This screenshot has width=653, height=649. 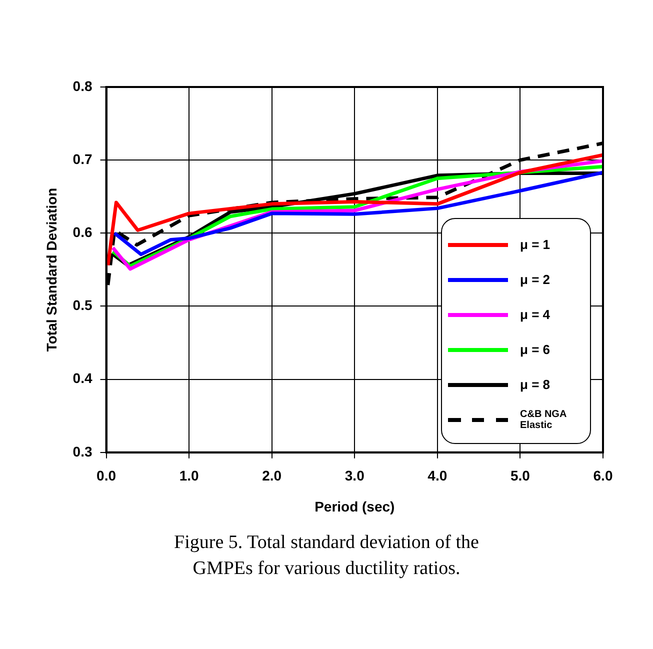 I want to click on legend-label: μ = 4, so click(x=535, y=314).